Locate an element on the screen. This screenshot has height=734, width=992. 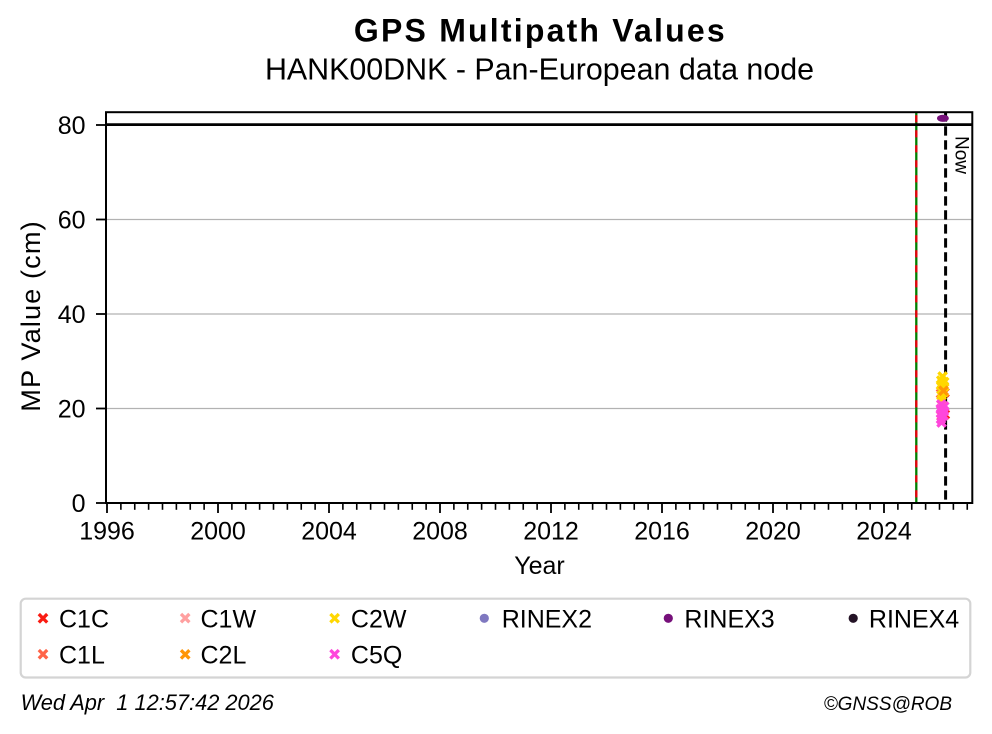
svg-text: Year is located at coordinates (539, 566).